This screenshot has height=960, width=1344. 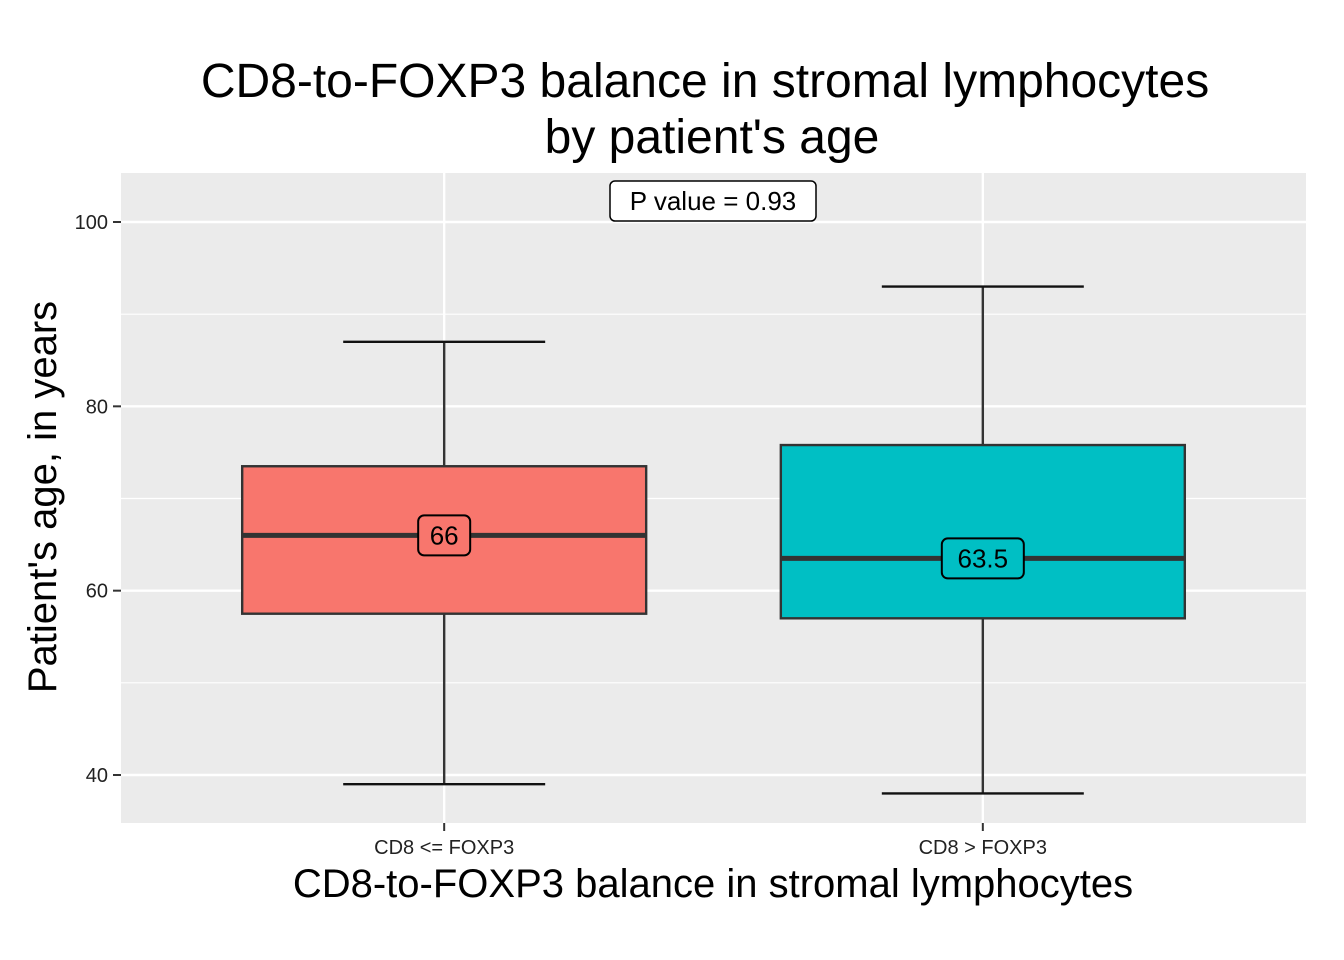 I want to click on median-label: 66, so click(x=444, y=535).